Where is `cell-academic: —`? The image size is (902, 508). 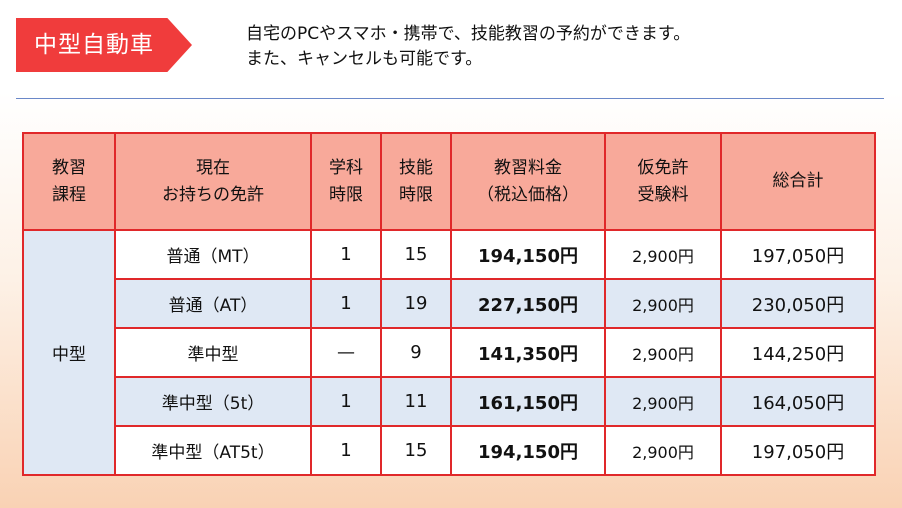
cell-academic: — is located at coordinates (346, 352).